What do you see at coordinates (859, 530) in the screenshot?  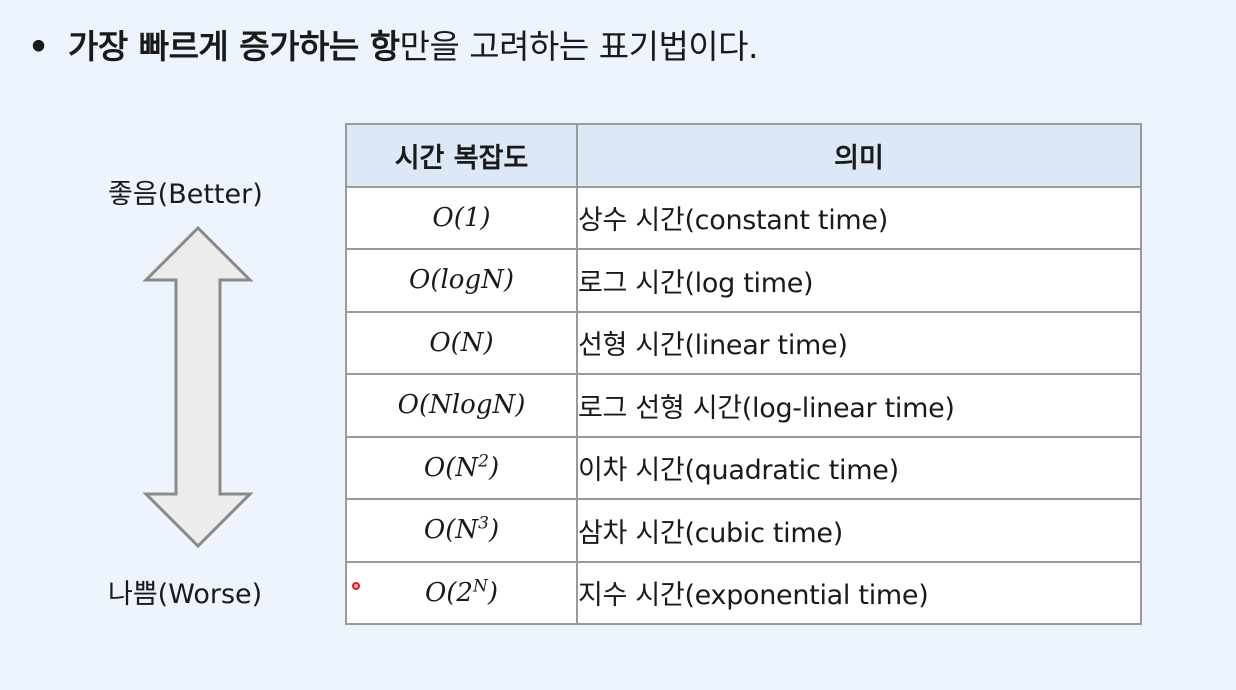 I see `meaning-cell: 삼차 시간(cubic time)` at bounding box center [859, 530].